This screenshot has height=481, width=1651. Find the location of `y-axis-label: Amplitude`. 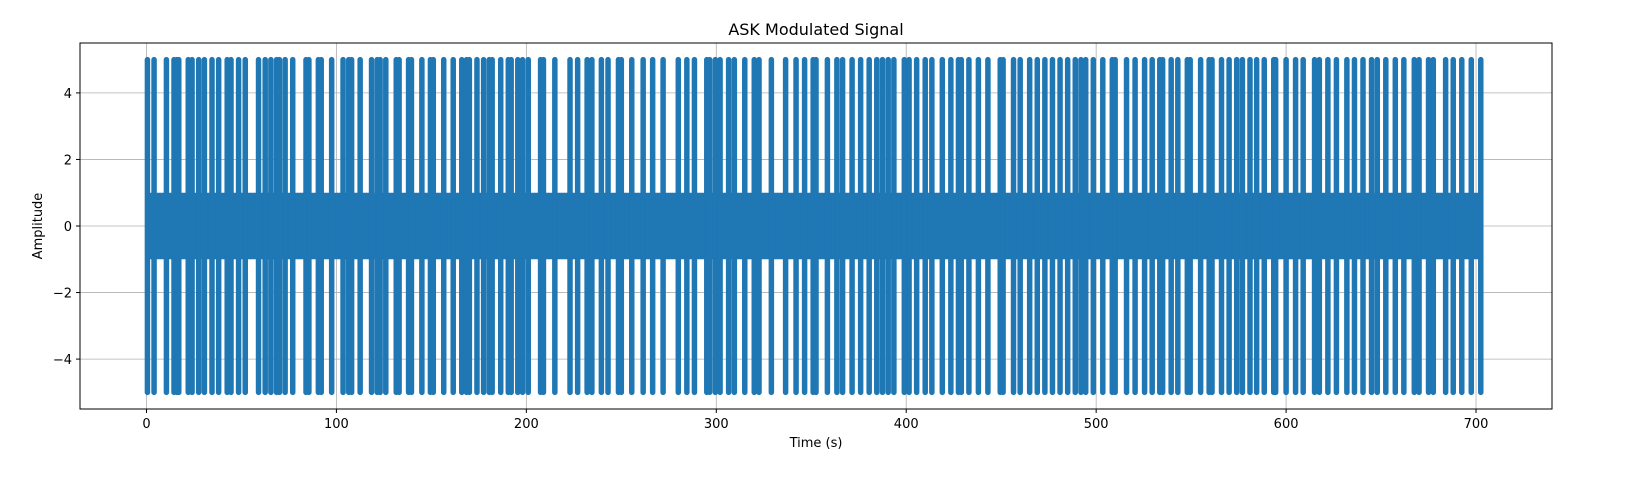

y-axis-label: Amplitude is located at coordinates (38, 226).